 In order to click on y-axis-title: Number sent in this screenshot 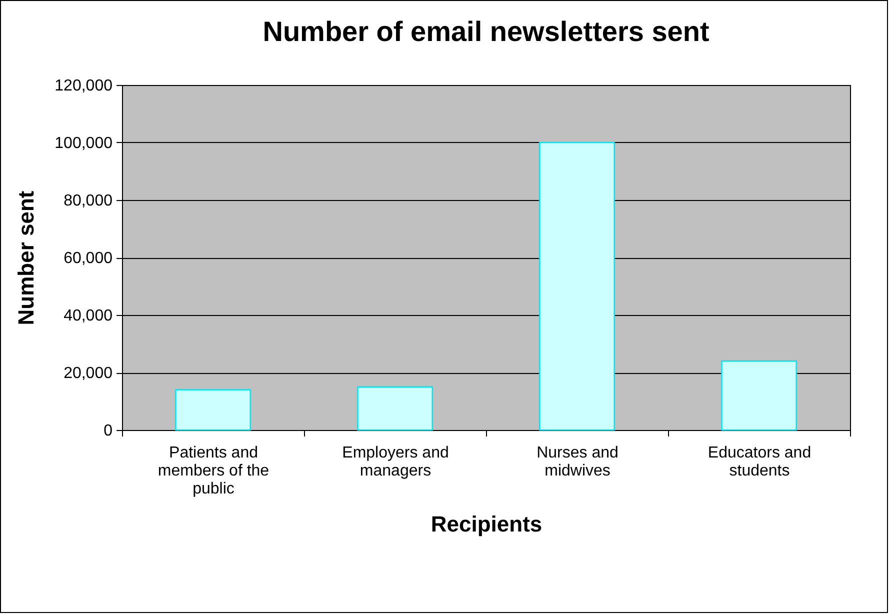, I will do `click(26, 258)`.